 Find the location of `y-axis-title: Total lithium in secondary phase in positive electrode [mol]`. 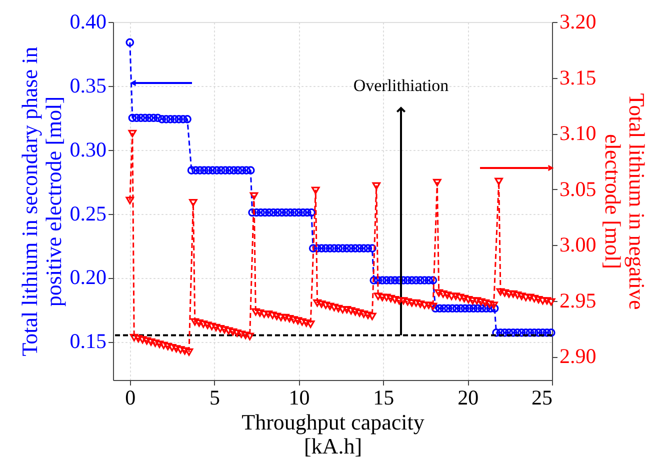

y-axis-title: Total lithium in secondary phase in positive electrode [mol] is located at coordinates (41, 201).